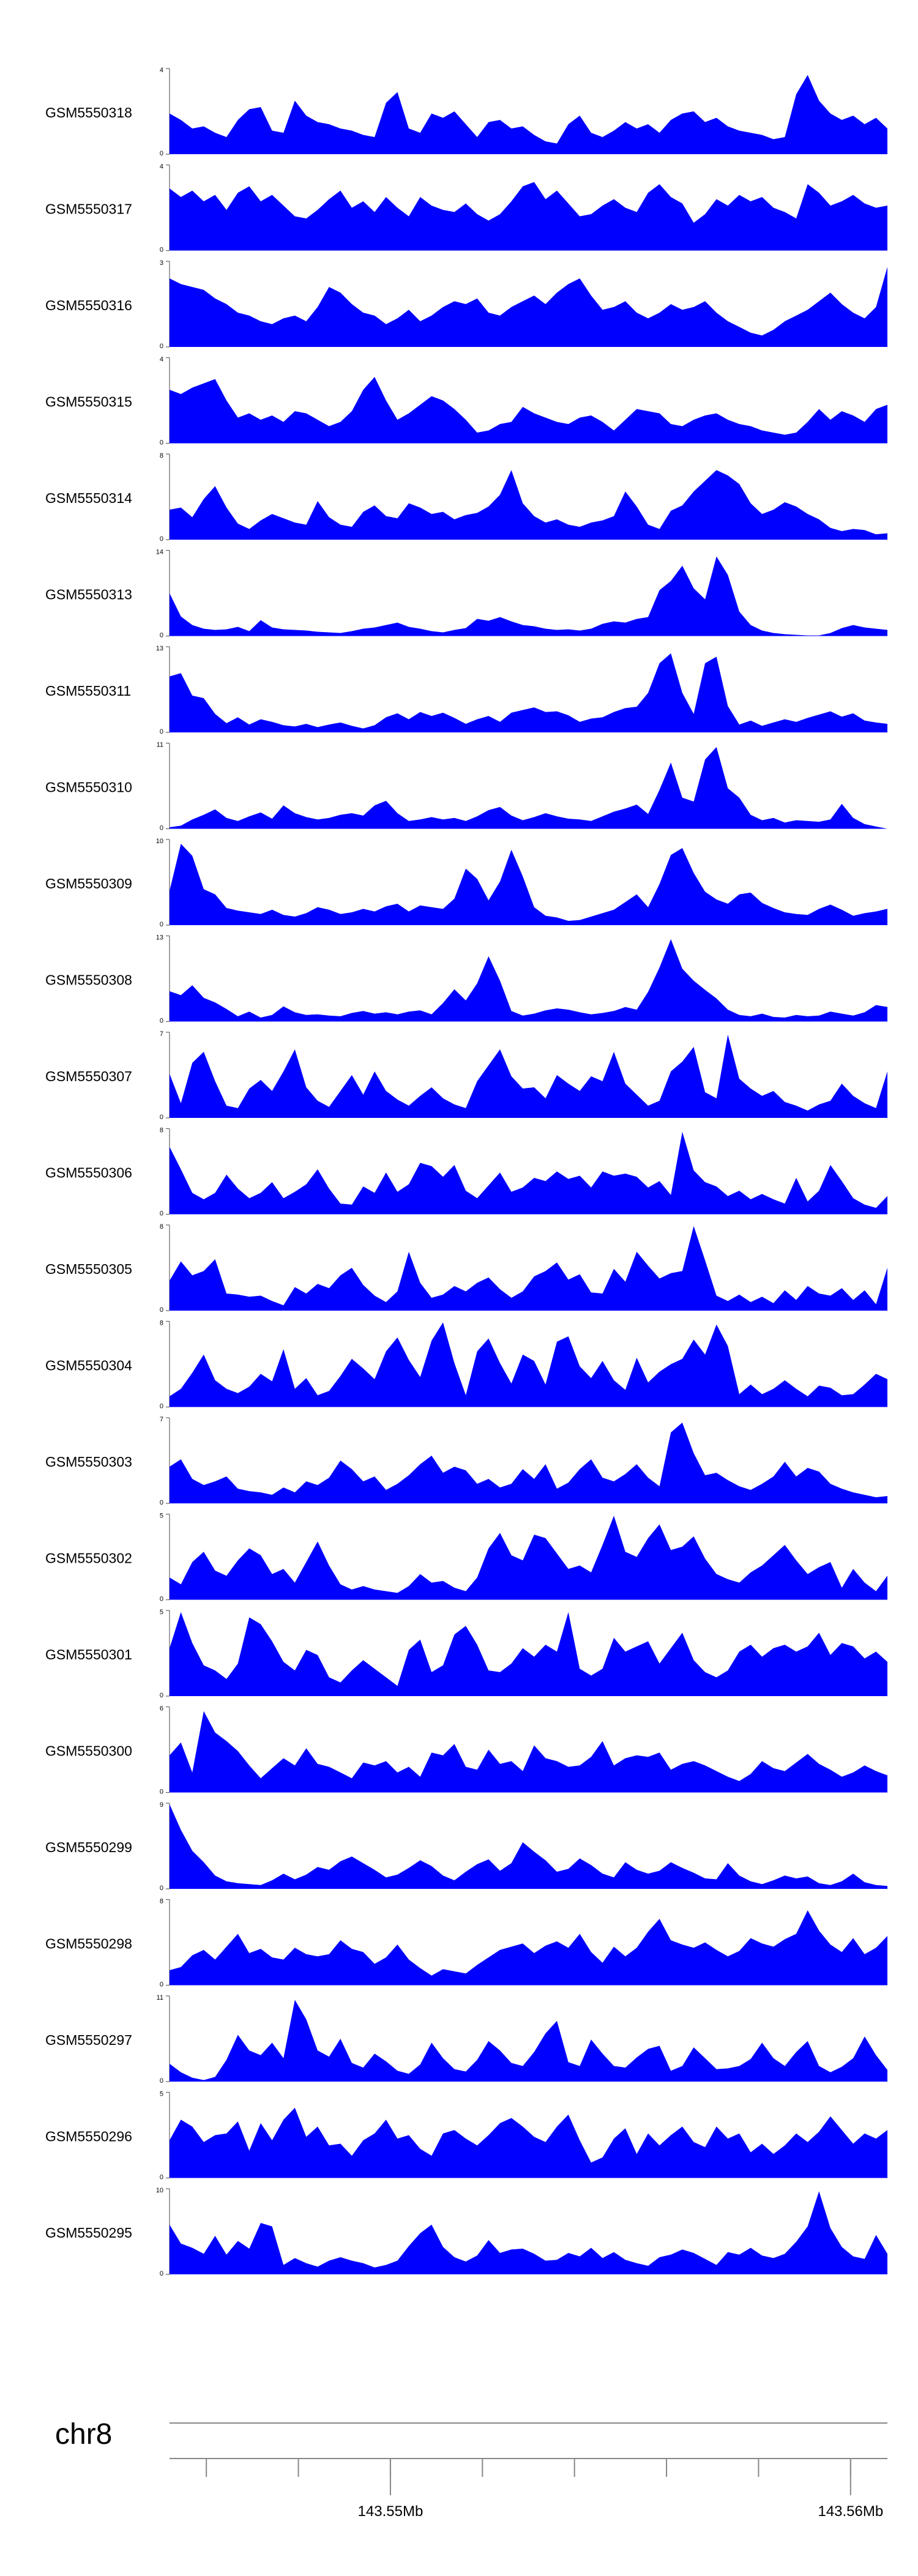 This screenshot has width=918, height=2576. I want to click on y-tick-label-max: 9, so click(161, 1805).